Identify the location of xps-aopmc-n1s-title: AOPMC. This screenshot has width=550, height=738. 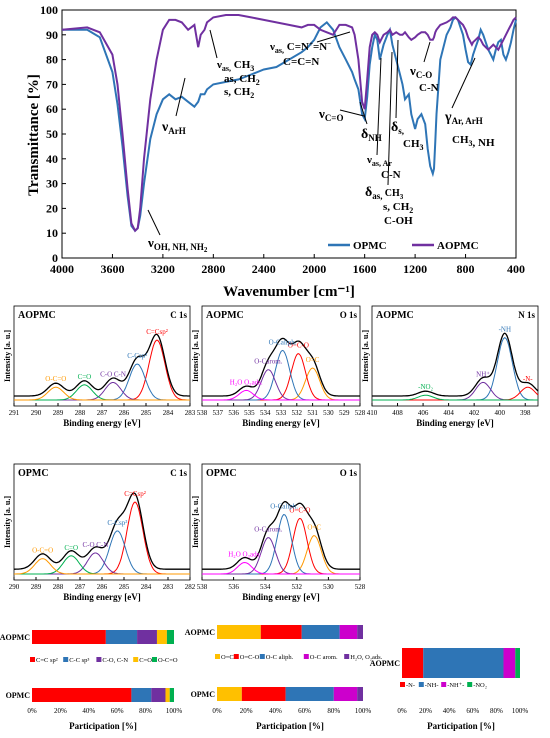
(395, 315).